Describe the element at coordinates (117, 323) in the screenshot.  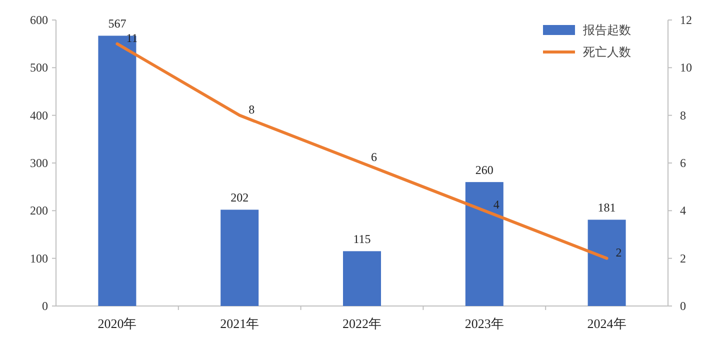
I see `x-tick-label: 2020年` at that location.